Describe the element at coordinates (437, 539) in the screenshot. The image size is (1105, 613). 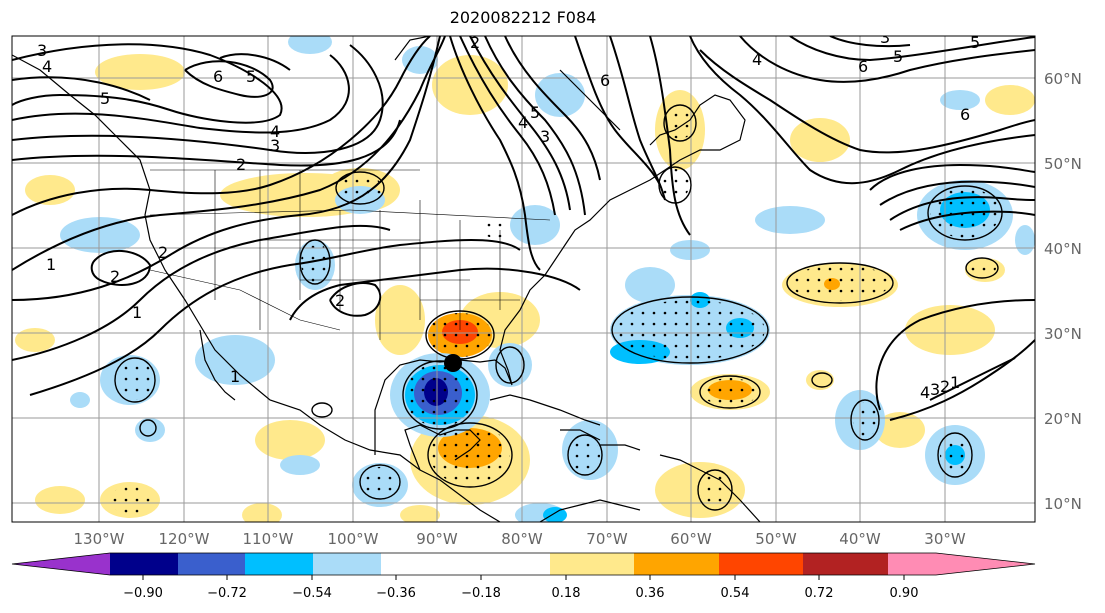
I see `lon-label: 90°W` at that location.